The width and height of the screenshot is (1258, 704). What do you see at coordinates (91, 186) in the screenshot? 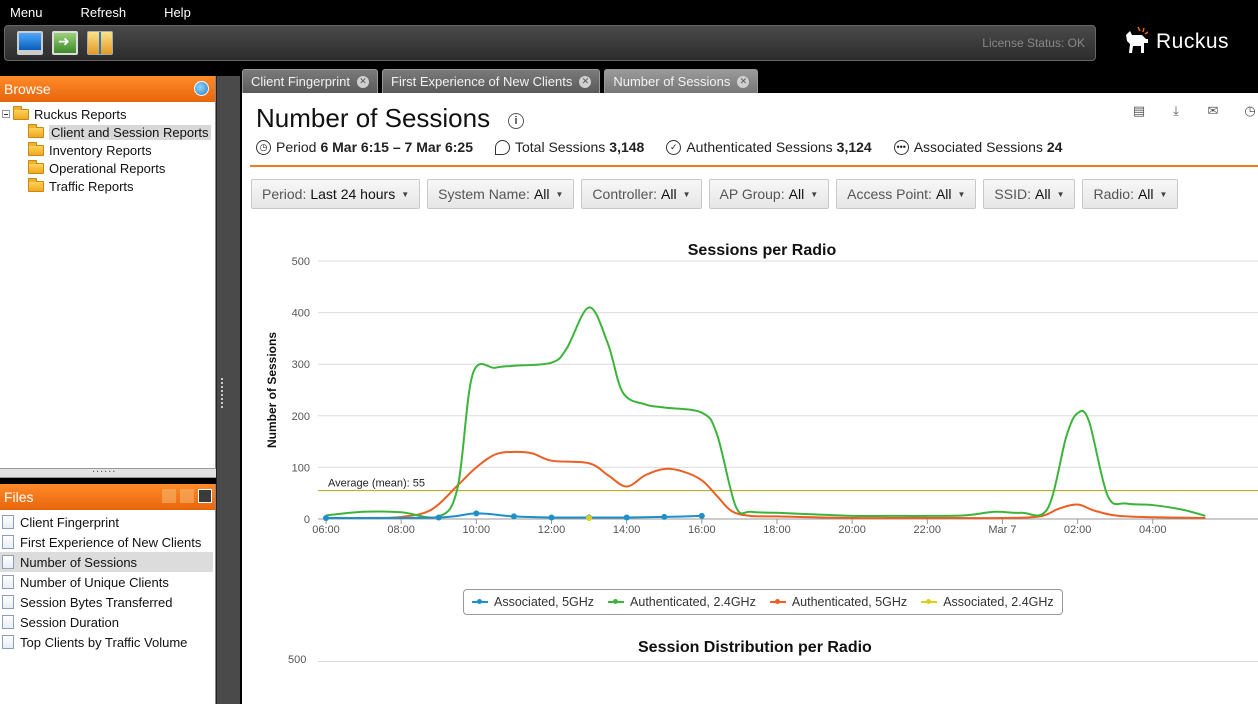
I see `tree-item-label: Traffic Reports` at bounding box center [91, 186].